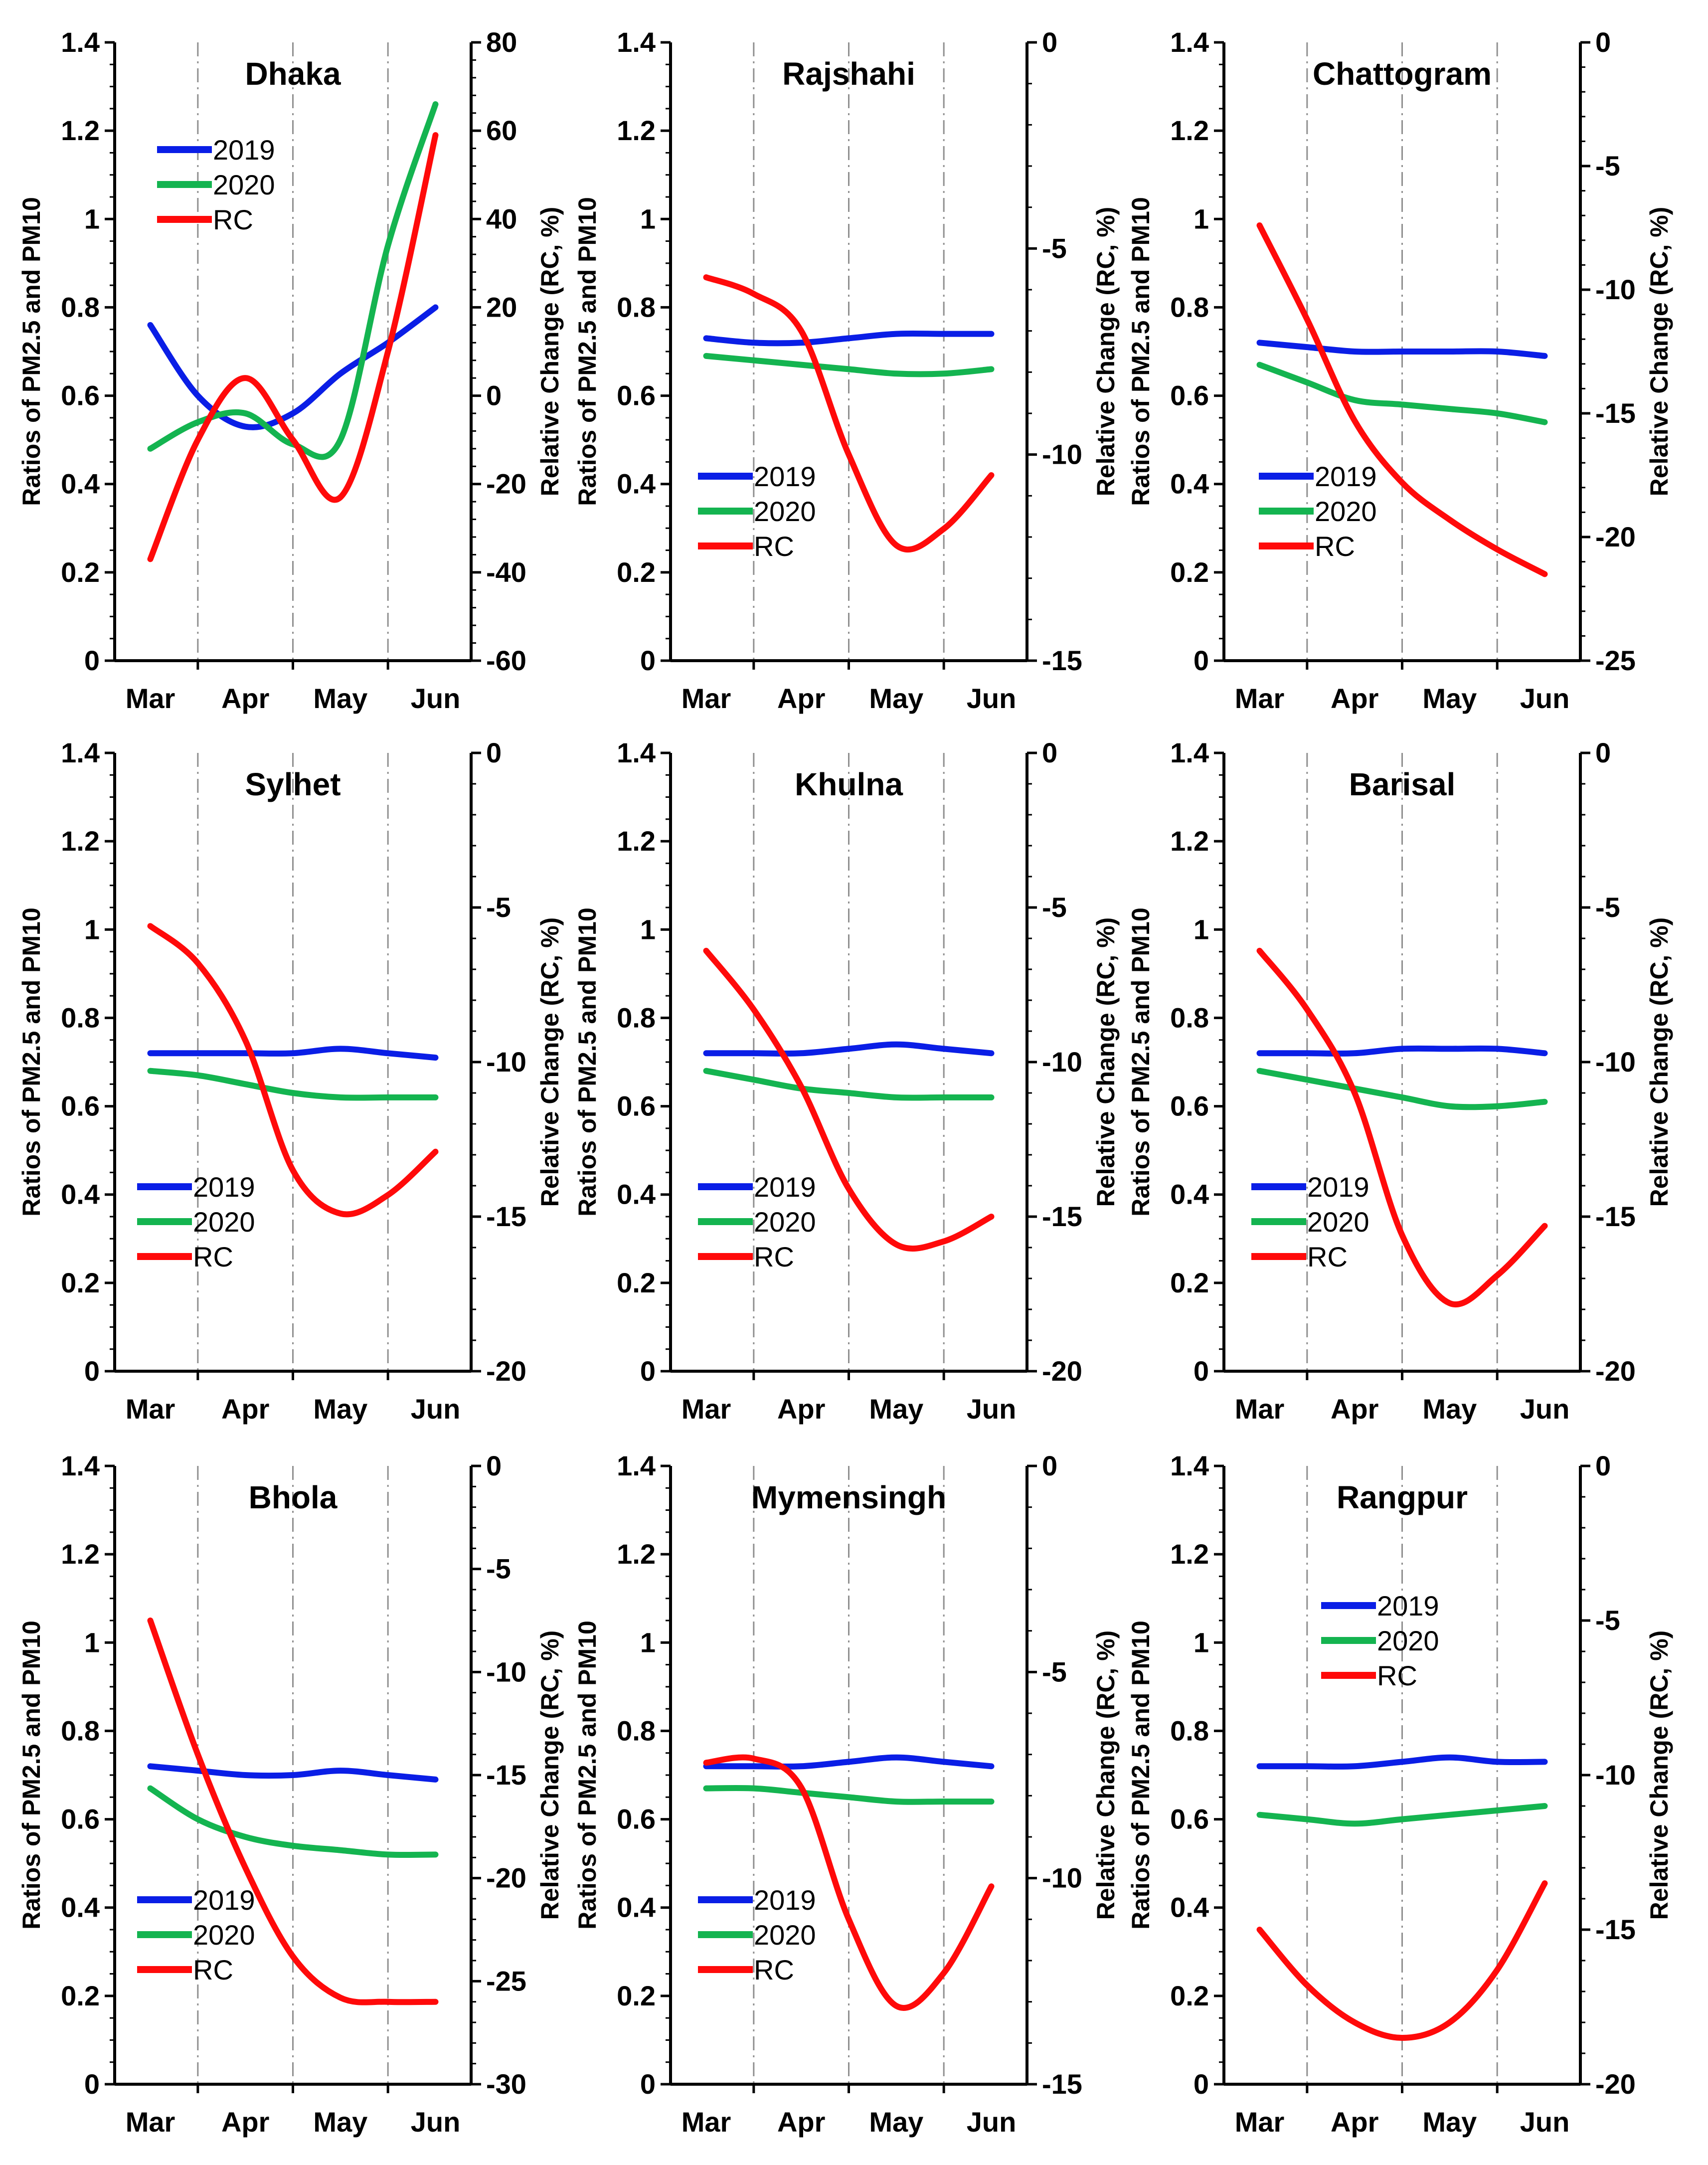 The height and width of the screenshot is (2165, 1708). What do you see at coordinates (1545, 1409) in the screenshot?
I see `month-label-jun: Jun` at bounding box center [1545, 1409].